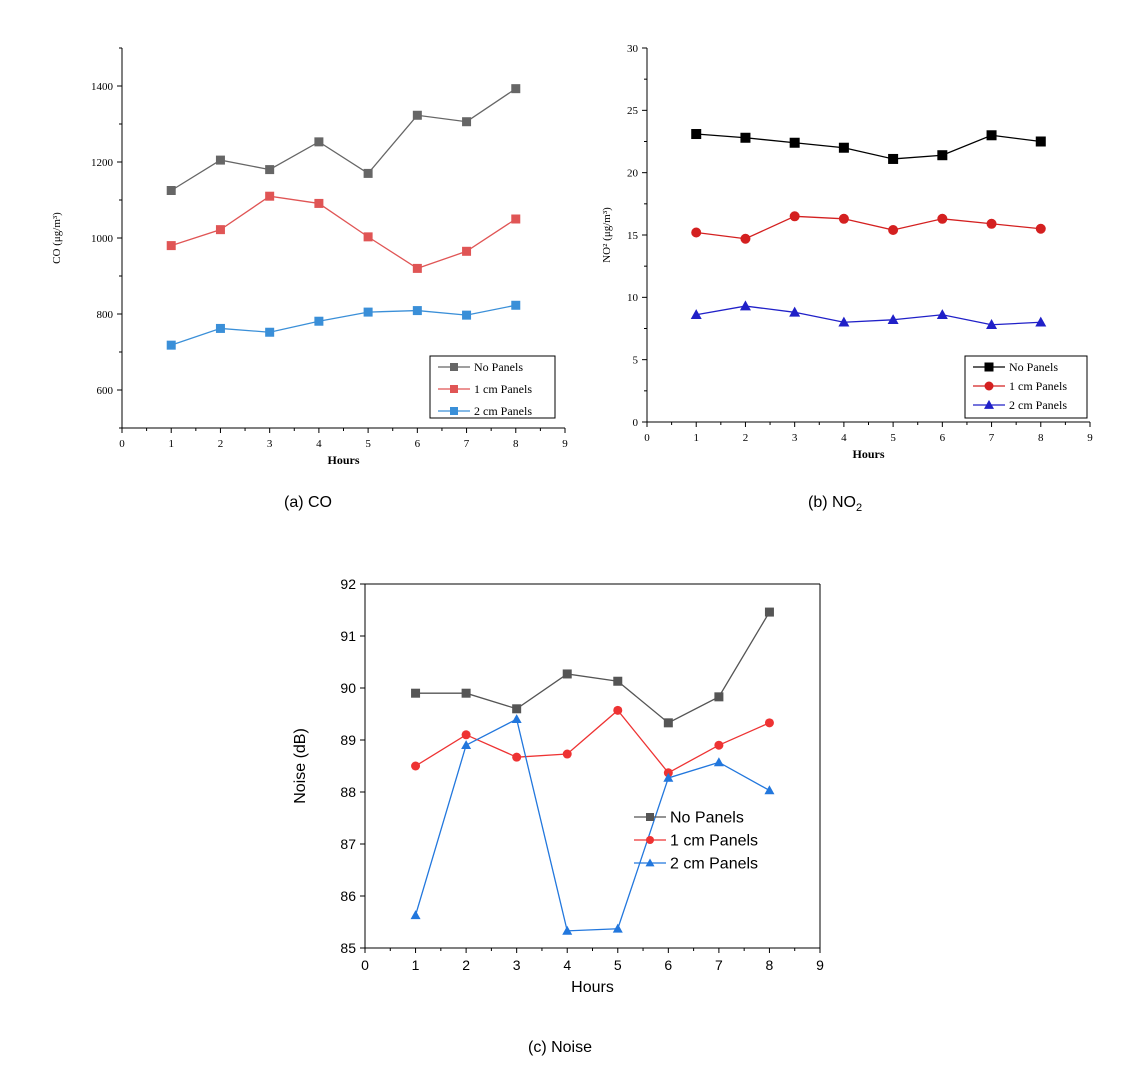  I want to click on no2-caption-text: (b) NO, so click(832, 502).